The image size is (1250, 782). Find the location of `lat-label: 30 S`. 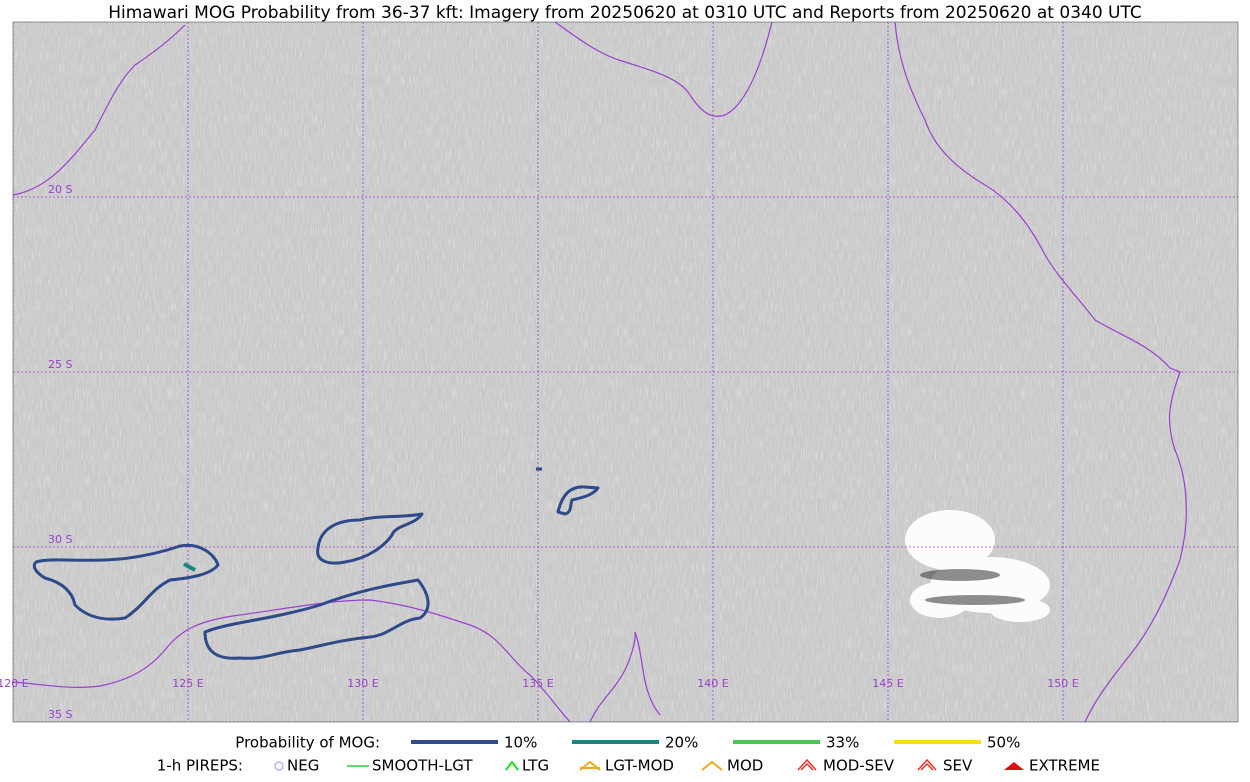

lat-label: 30 S is located at coordinates (60, 539).